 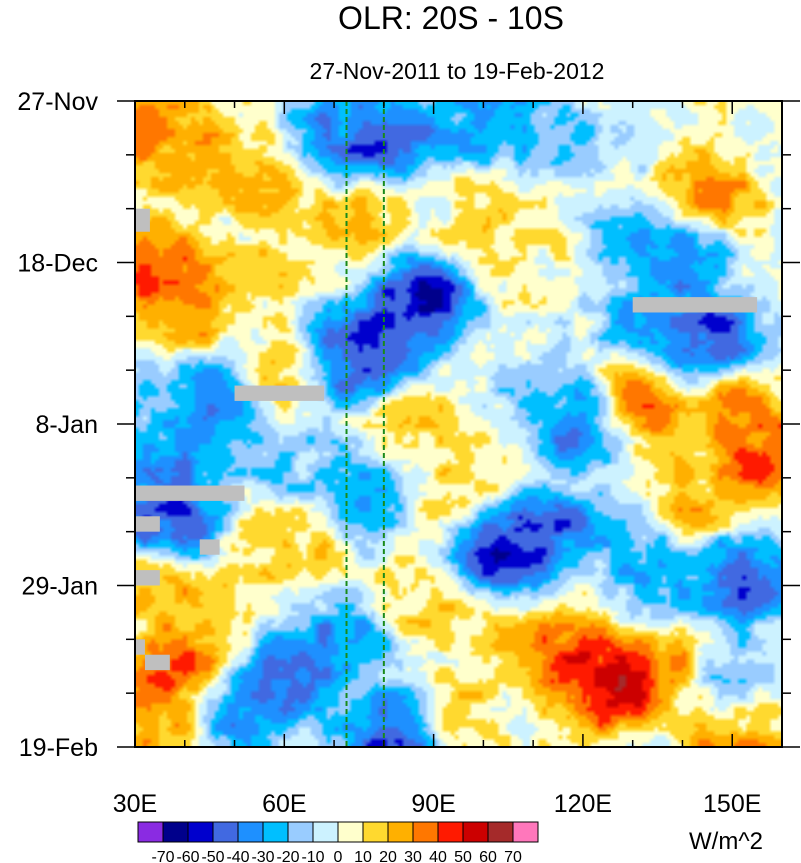 I want to click on colorbar-label: -40, so click(x=237, y=856).